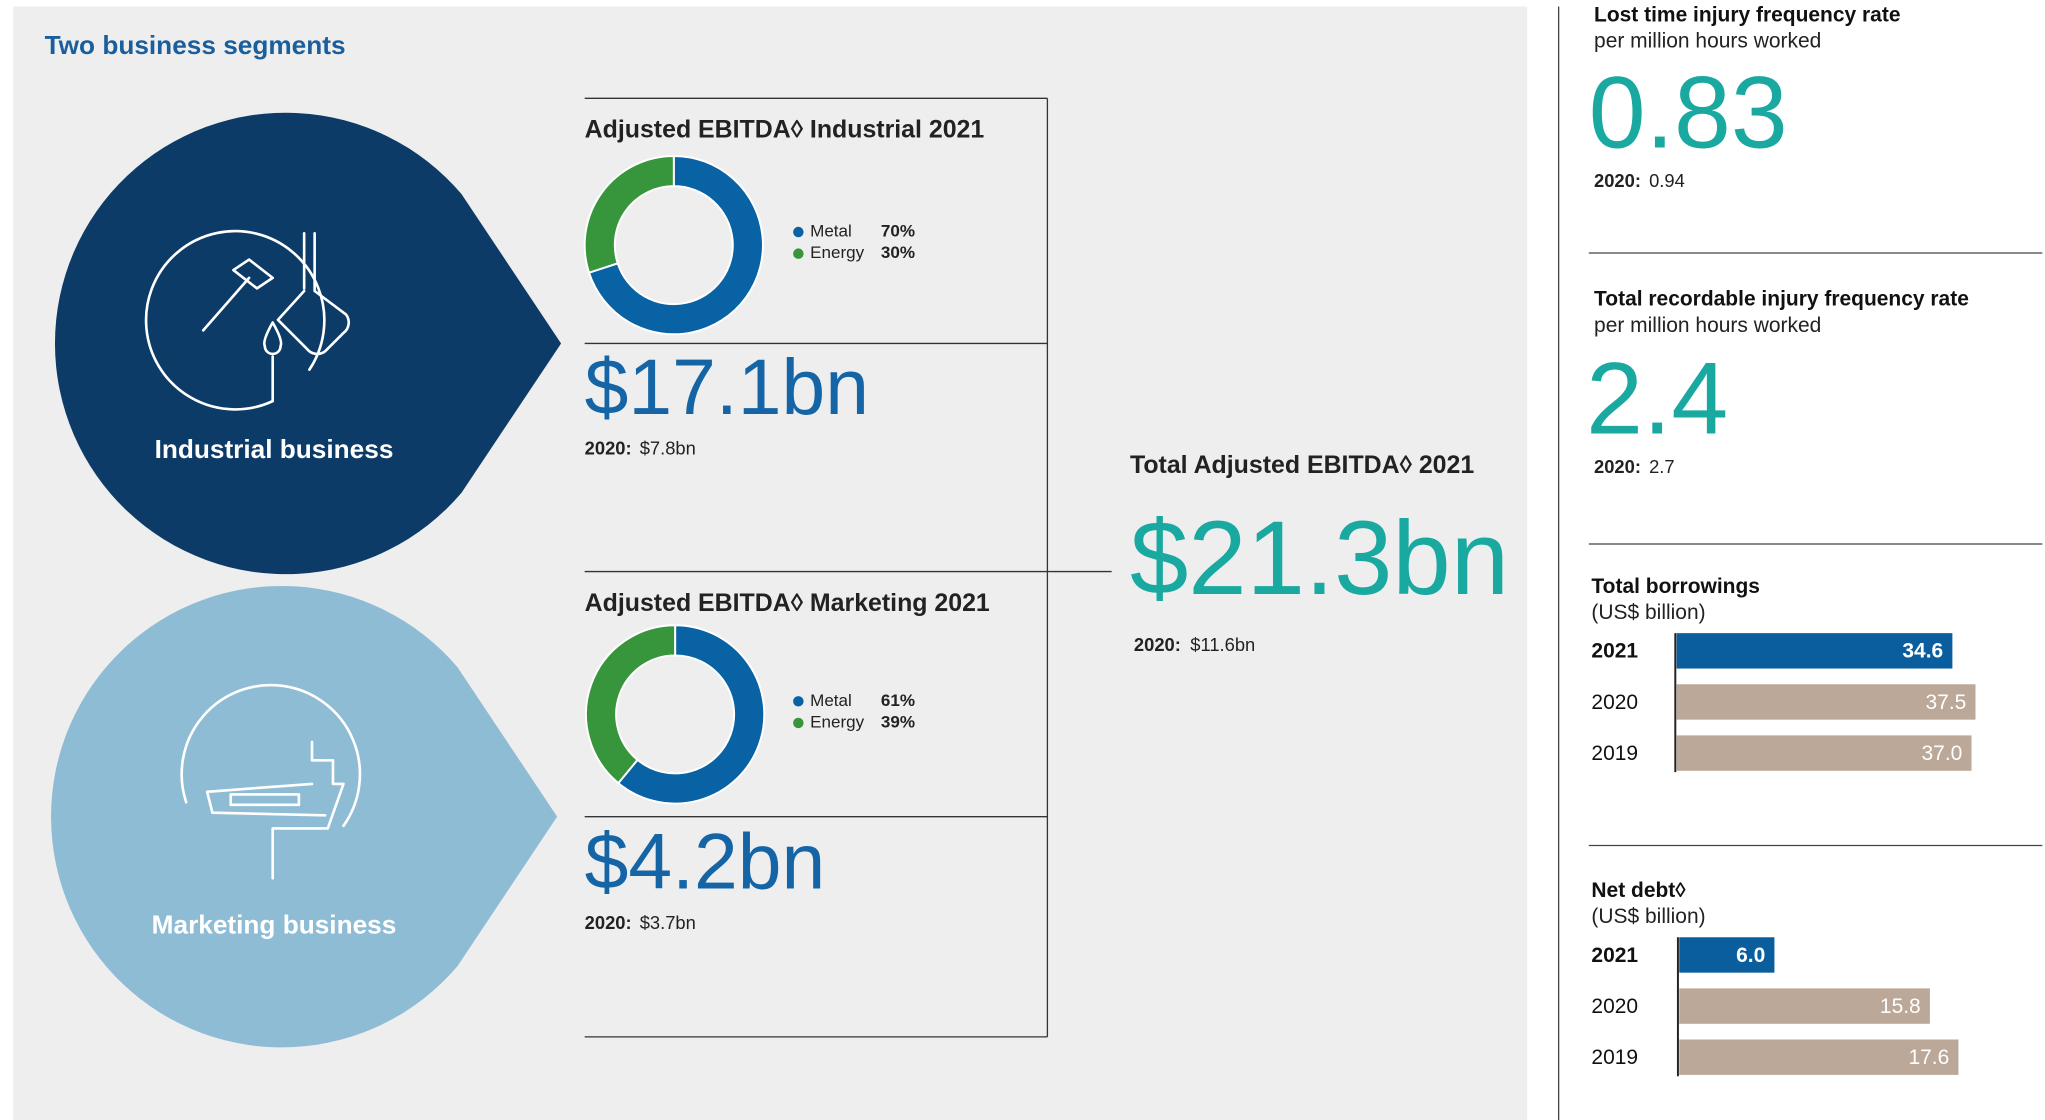 The image size is (2045, 1120). I want to click on segment-label: Marketing business, so click(274, 925).